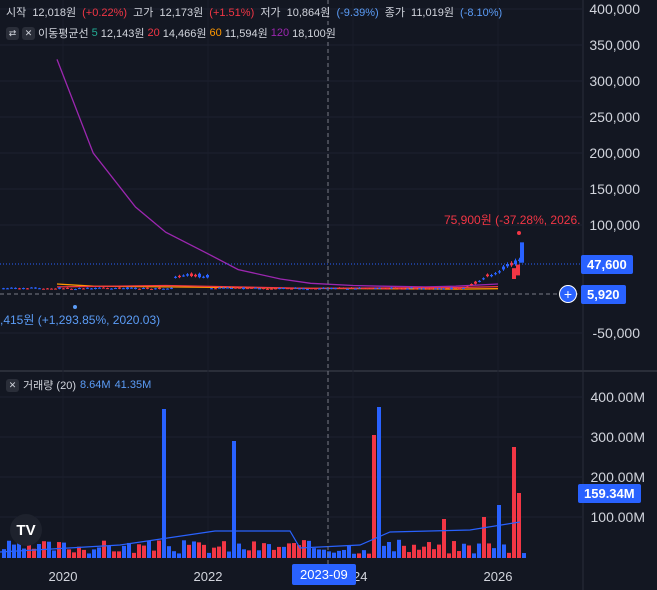  What do you see at coordinates (614, 189) in the screenshot?
I see `price-tick-label: 150,000` at bounding box center [614, 189].